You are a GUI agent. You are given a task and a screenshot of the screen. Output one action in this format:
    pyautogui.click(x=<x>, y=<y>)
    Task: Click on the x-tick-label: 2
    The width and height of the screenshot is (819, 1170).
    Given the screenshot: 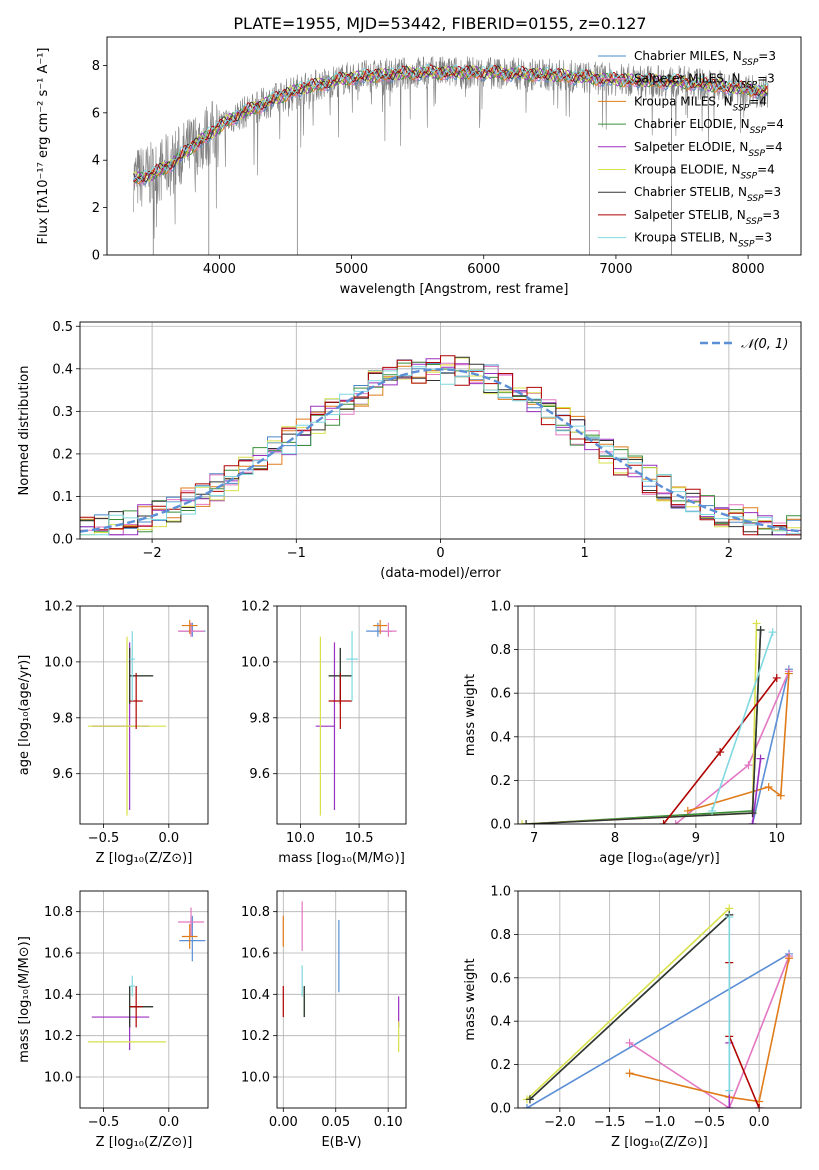 What is the action you would take?
    pyautogui.click(x=729, y=553)
    